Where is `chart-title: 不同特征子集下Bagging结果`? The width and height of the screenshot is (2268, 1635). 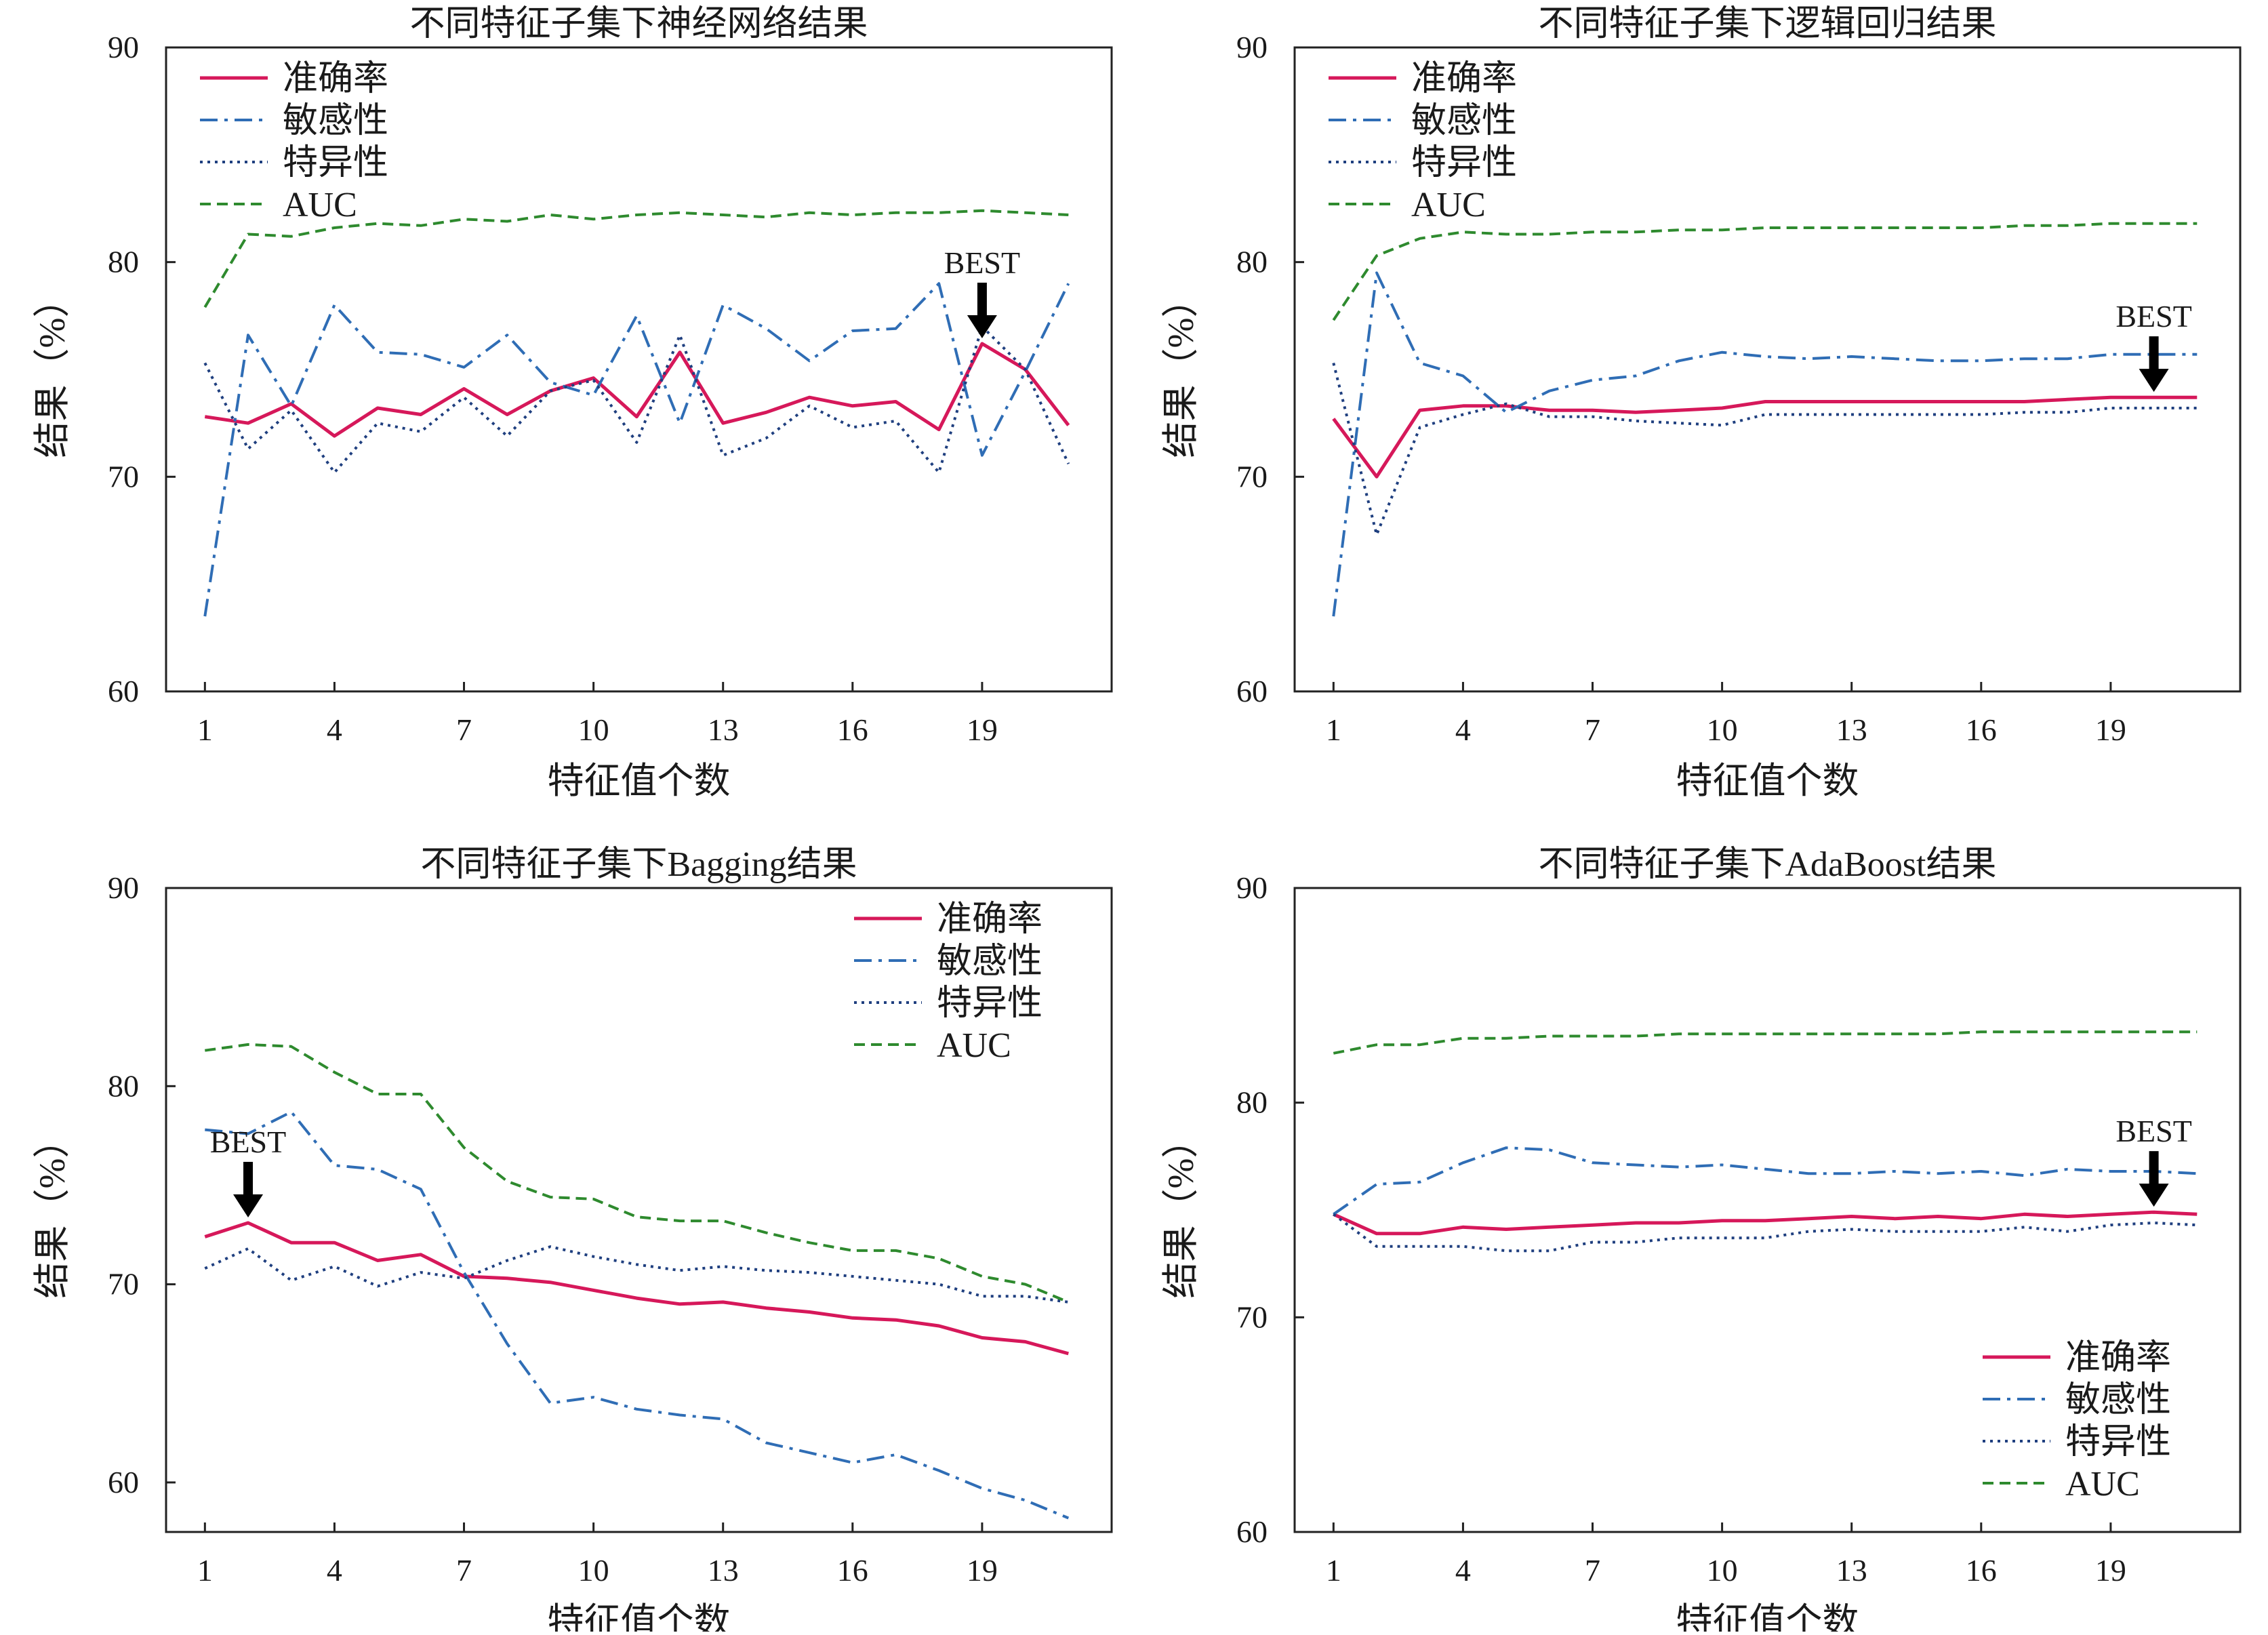 chart-title: 不同特征子集下Bagging结果 is located at coordinates (638, 865).